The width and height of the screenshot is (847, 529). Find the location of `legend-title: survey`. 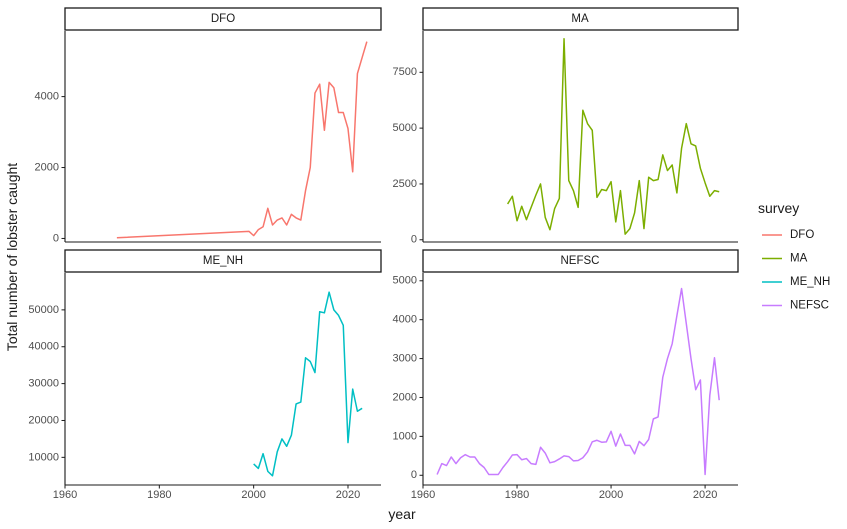

legend-title: survey is located at coordinates (778, 208).